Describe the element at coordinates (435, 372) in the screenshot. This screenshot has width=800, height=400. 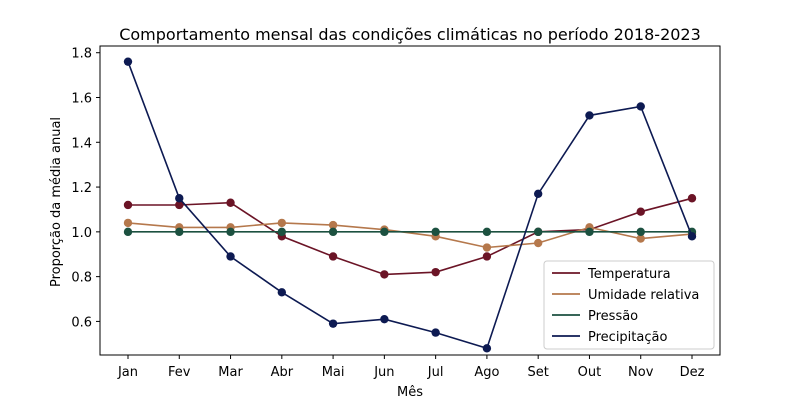
I see `x-tick-label: Jul` at that location.